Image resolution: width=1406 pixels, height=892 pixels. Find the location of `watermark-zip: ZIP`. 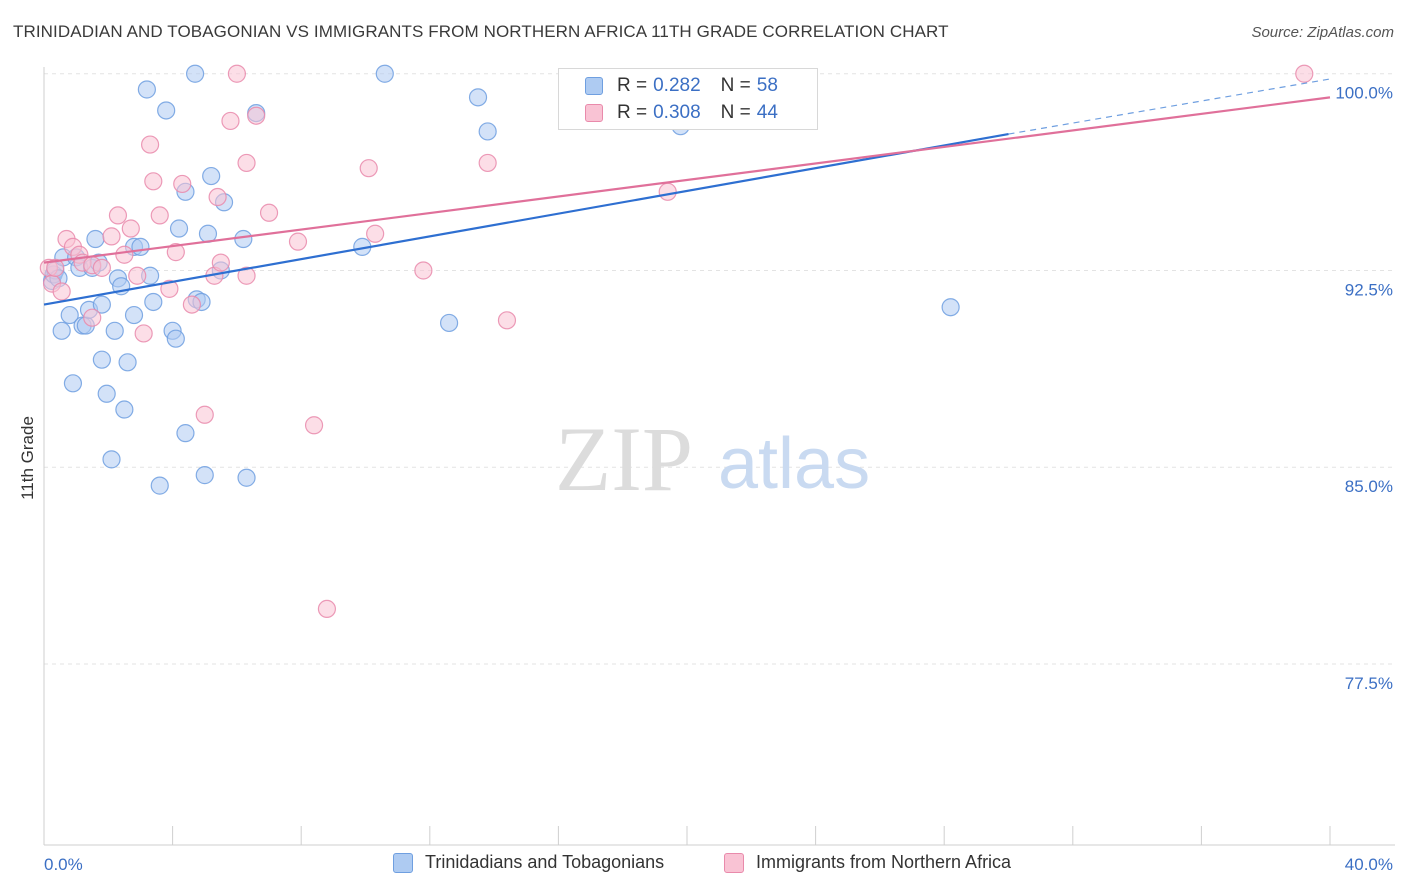

watermark-zip: ZIP is located at coordinates (624, 459).